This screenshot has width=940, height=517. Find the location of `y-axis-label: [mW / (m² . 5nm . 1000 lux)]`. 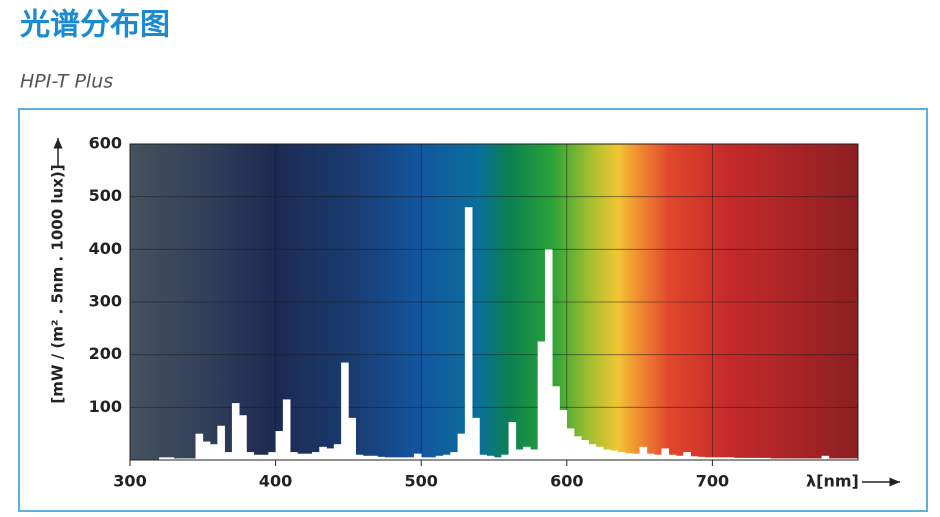

y-axis-label: [mW / (m² . 5nm . 1000 lux)] is located at coordinates (58, 283).